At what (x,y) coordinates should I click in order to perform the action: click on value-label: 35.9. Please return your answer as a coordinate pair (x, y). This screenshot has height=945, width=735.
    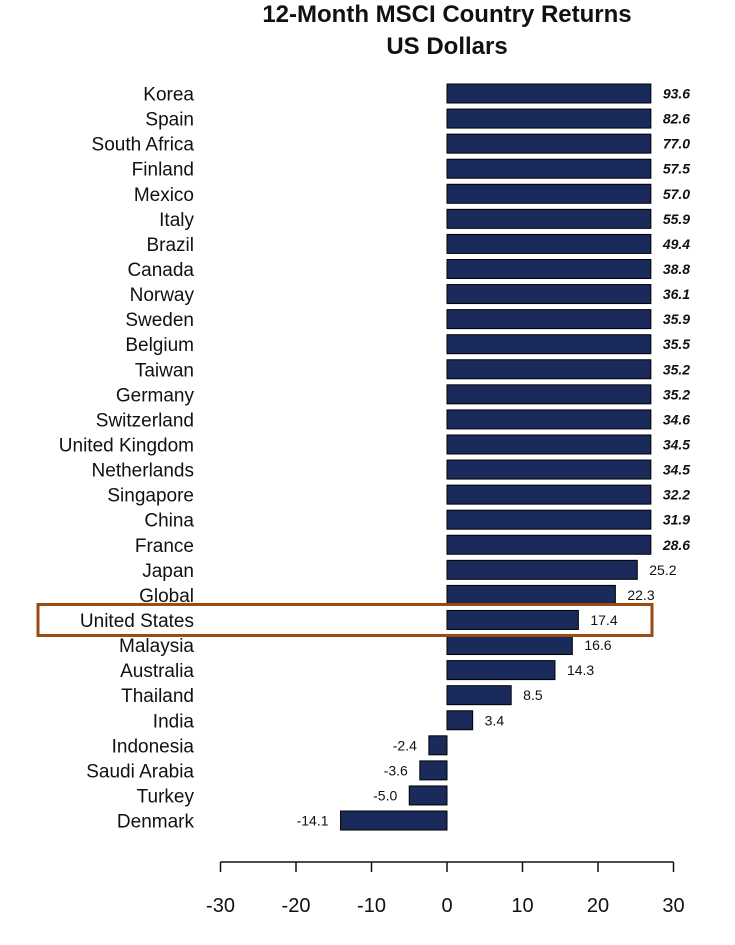
    Looking at the image, I should click on (676, 319).